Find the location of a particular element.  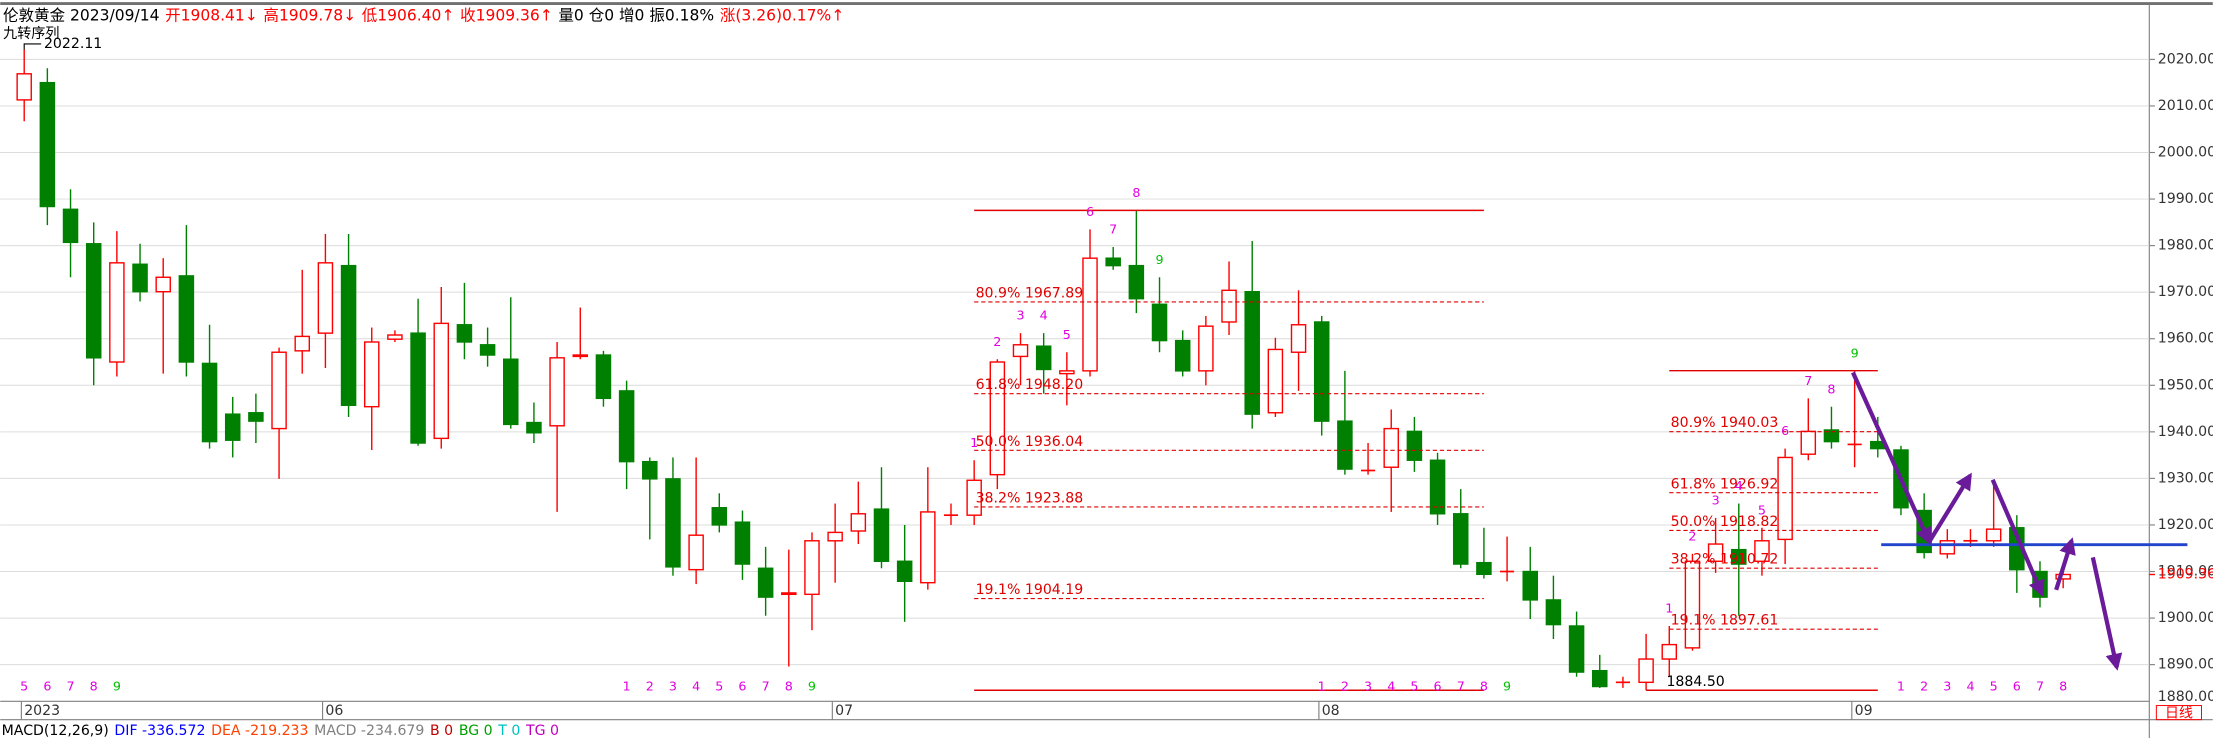

fib-level-label: 19.1% 1904.19 is located at coordinates (1030, 590).